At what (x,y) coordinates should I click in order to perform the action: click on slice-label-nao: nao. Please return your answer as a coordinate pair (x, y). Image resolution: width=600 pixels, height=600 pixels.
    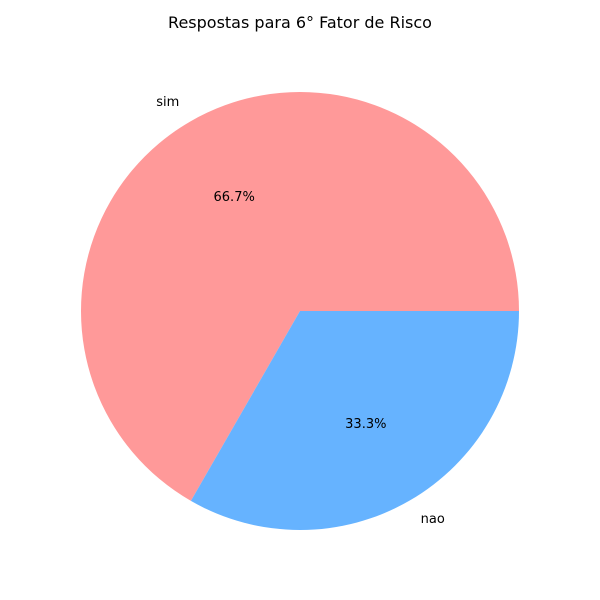
    Looking at the image, I should click on (433, 519).